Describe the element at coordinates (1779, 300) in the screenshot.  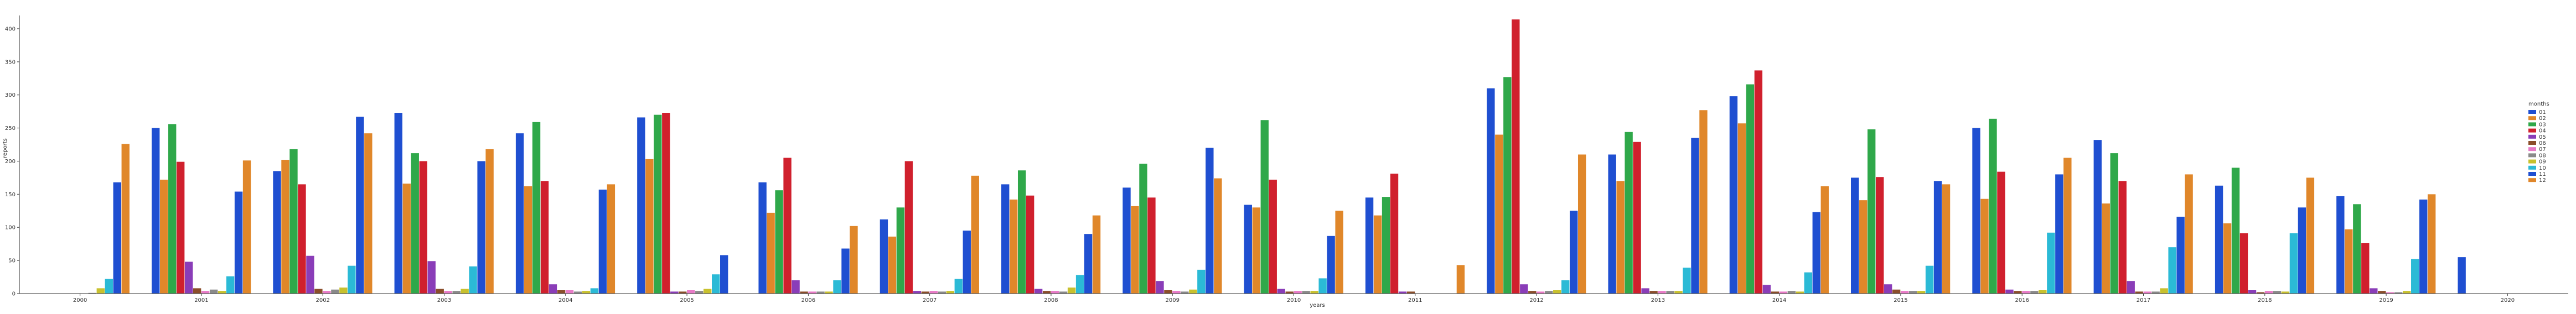
I see `x-tick-label: 2014` at that location.